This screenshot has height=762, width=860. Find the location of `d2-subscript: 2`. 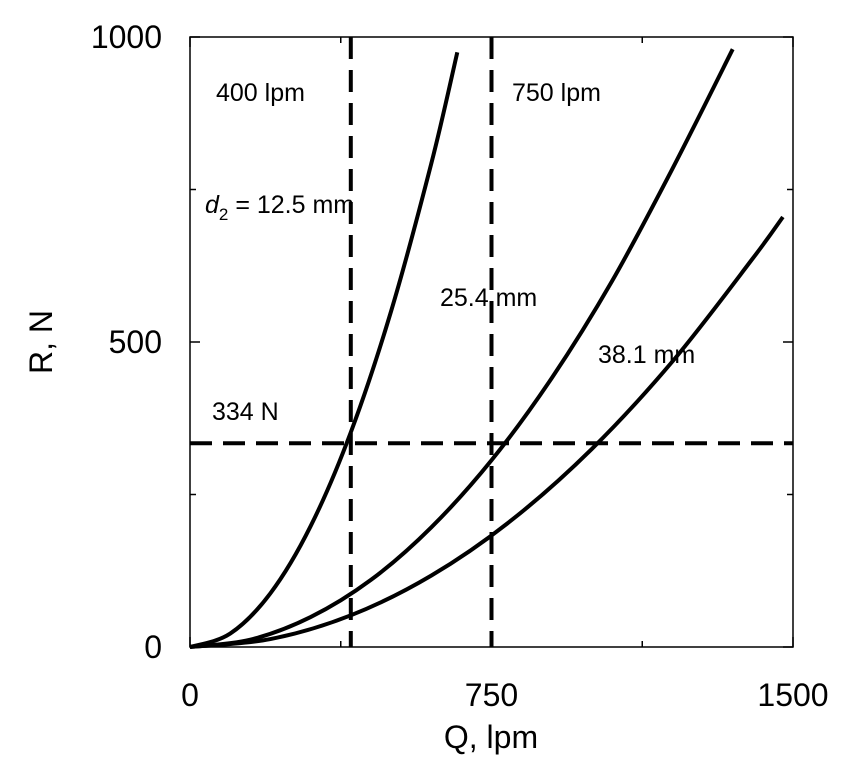

d2-subscript: 2 is located at coordinates (223, 214).